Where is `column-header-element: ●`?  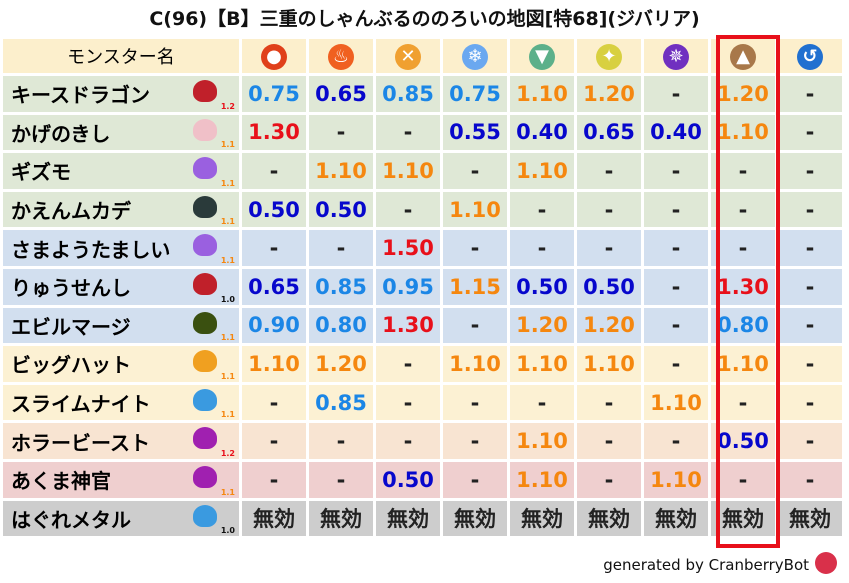 column-header-element: ● is located at coordinates (274, 56).